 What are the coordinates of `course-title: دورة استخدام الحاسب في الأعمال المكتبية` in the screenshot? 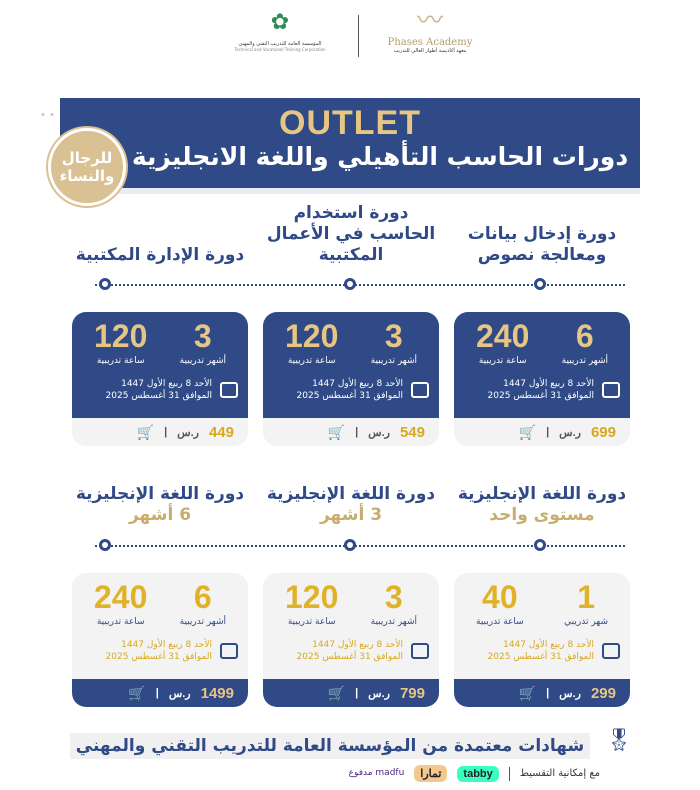 It's located at (351, 234).